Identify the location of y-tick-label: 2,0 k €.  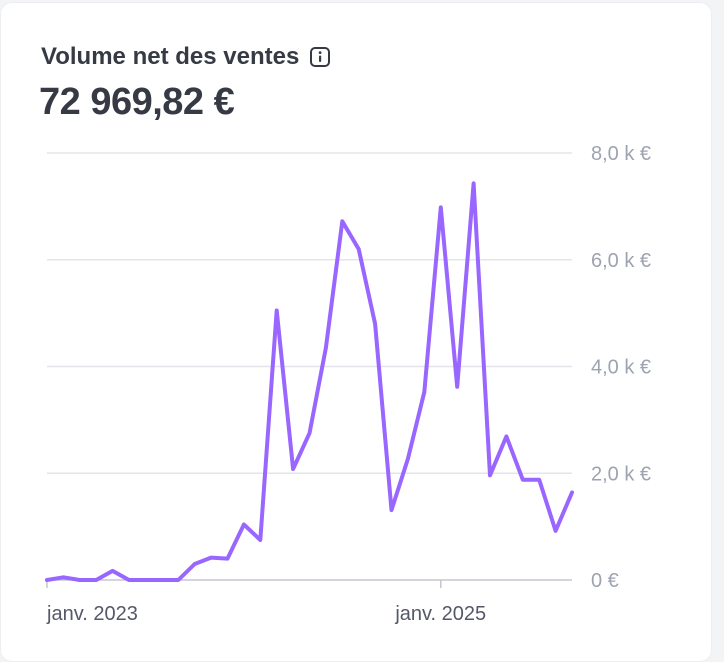
(621, 474).